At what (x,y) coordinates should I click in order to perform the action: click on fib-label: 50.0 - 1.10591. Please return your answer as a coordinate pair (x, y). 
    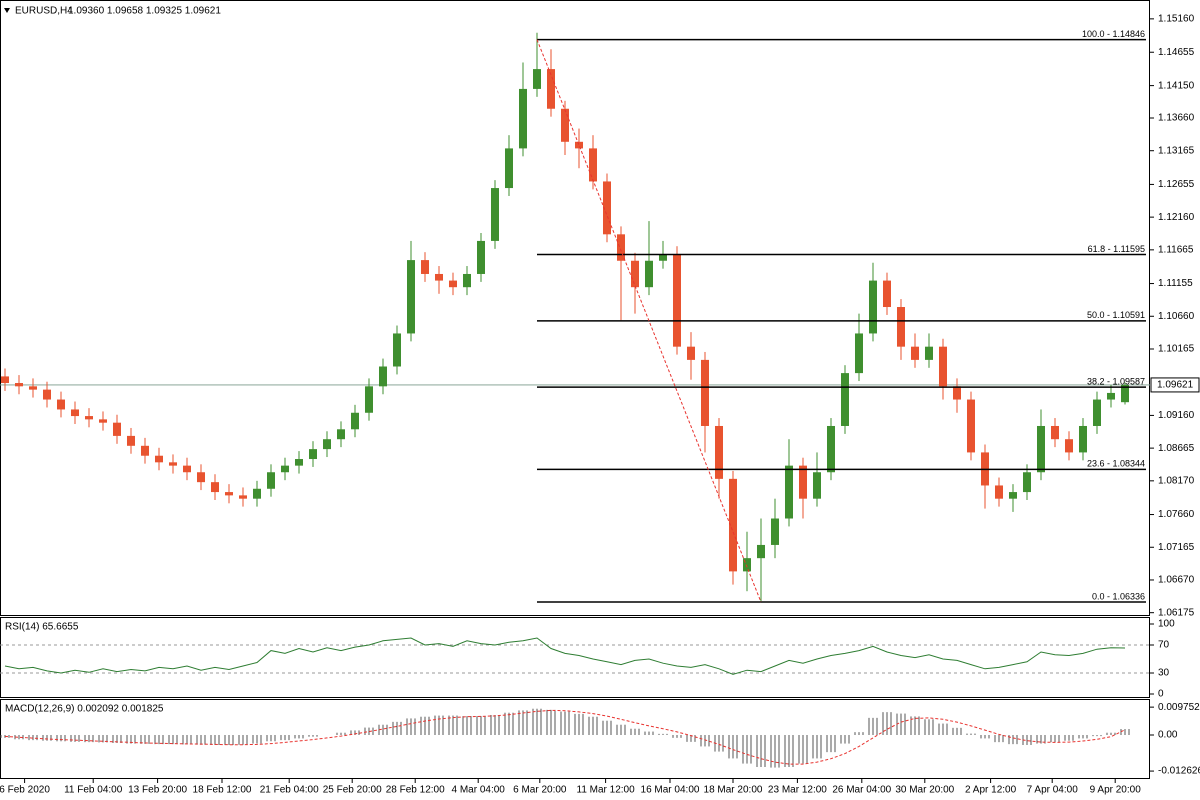
    Looking at the image, I should click on (1116, 315).